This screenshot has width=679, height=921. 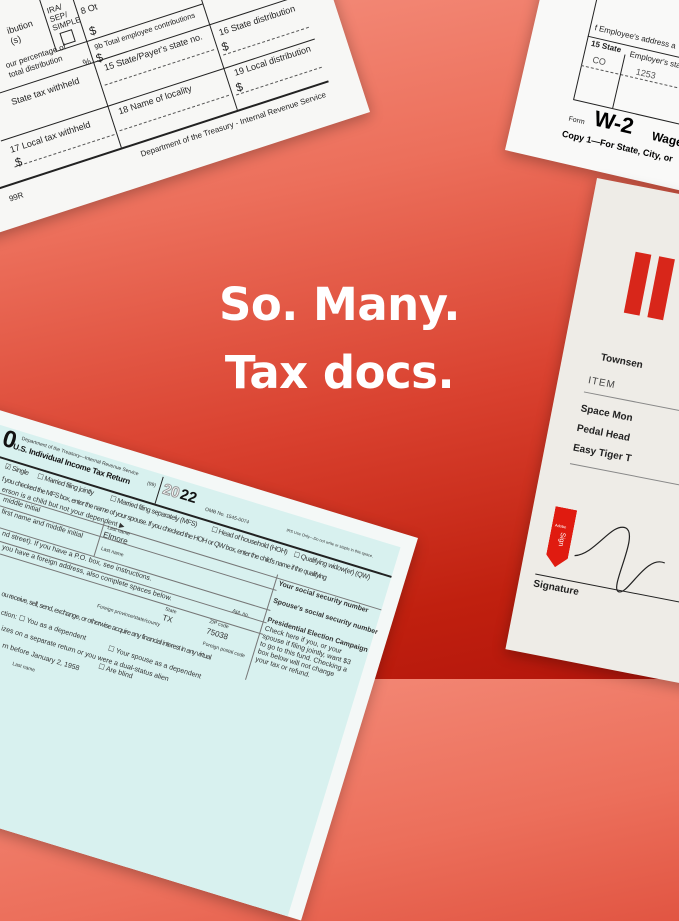 I want to click on adobe-sign-tag: Adobe Sign, so click(x=560, y=537).